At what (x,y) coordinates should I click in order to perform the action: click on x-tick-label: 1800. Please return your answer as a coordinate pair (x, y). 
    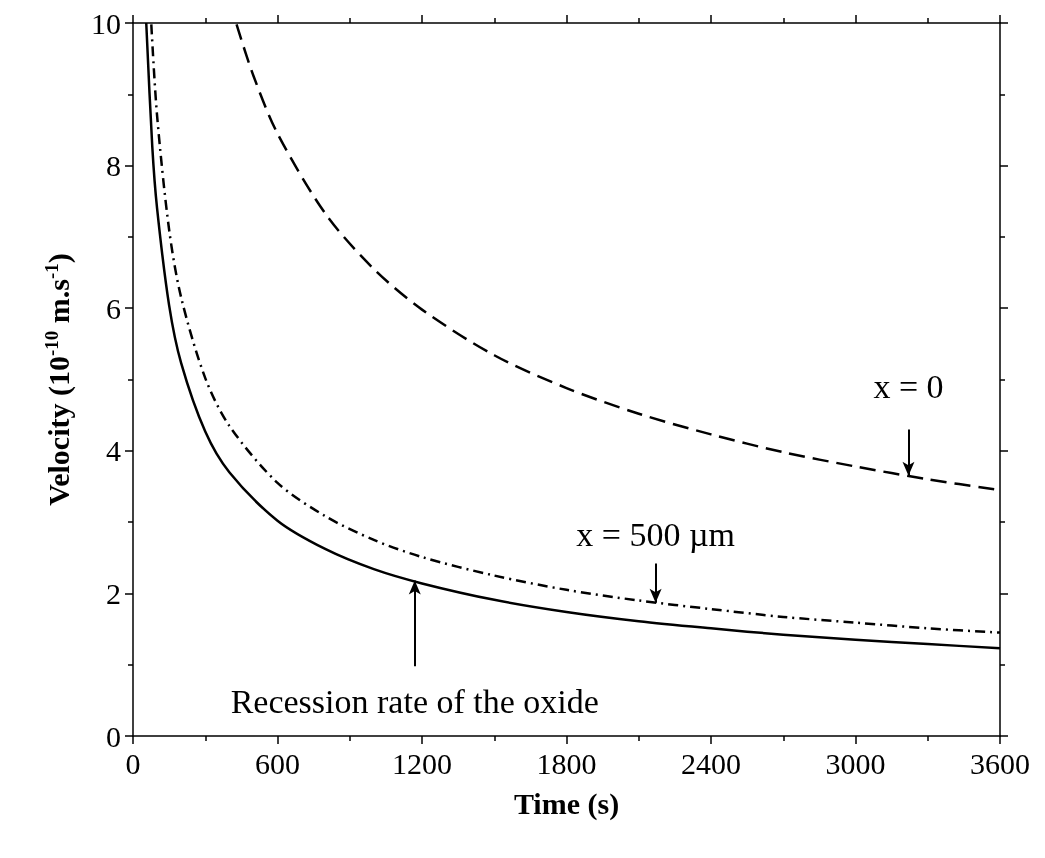
    Looking at the image, I should click on (566, 763).